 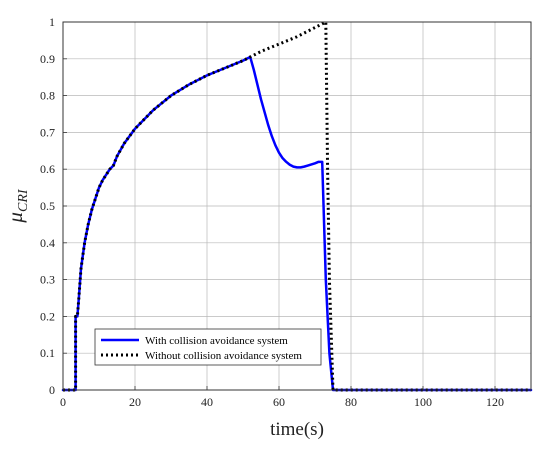 I want to click on y-tick-label: 0.8, so click(x=47, y=96).